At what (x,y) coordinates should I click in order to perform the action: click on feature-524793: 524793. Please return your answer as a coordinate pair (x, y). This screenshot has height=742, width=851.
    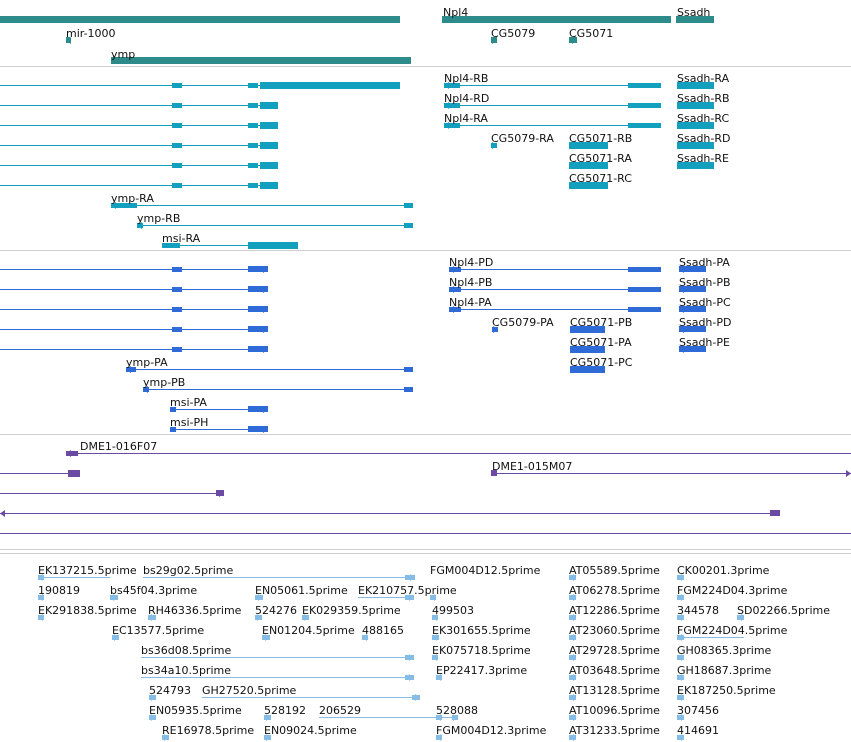
    Looking at the image, I should click on (170, 692).